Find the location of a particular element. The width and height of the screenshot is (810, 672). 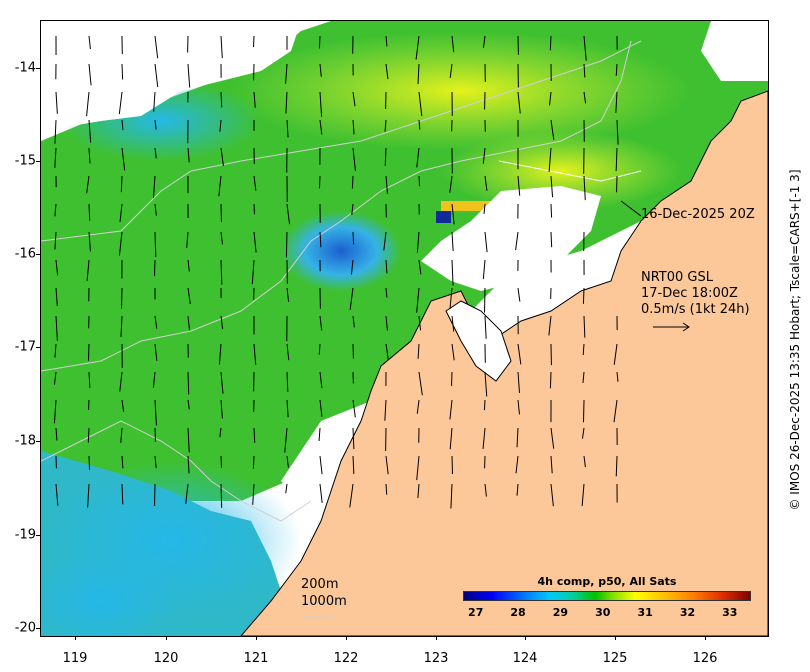

lat-tick-label: -14 is located at coordinates (25, 68).